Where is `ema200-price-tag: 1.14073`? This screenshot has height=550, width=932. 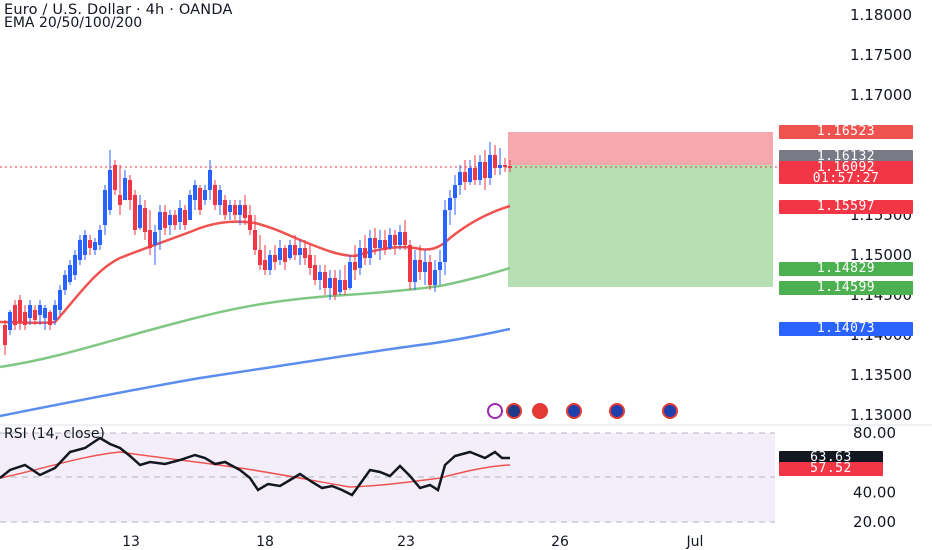
ema200-price-tag: 1.14073 is located at coordinates (846, 329).